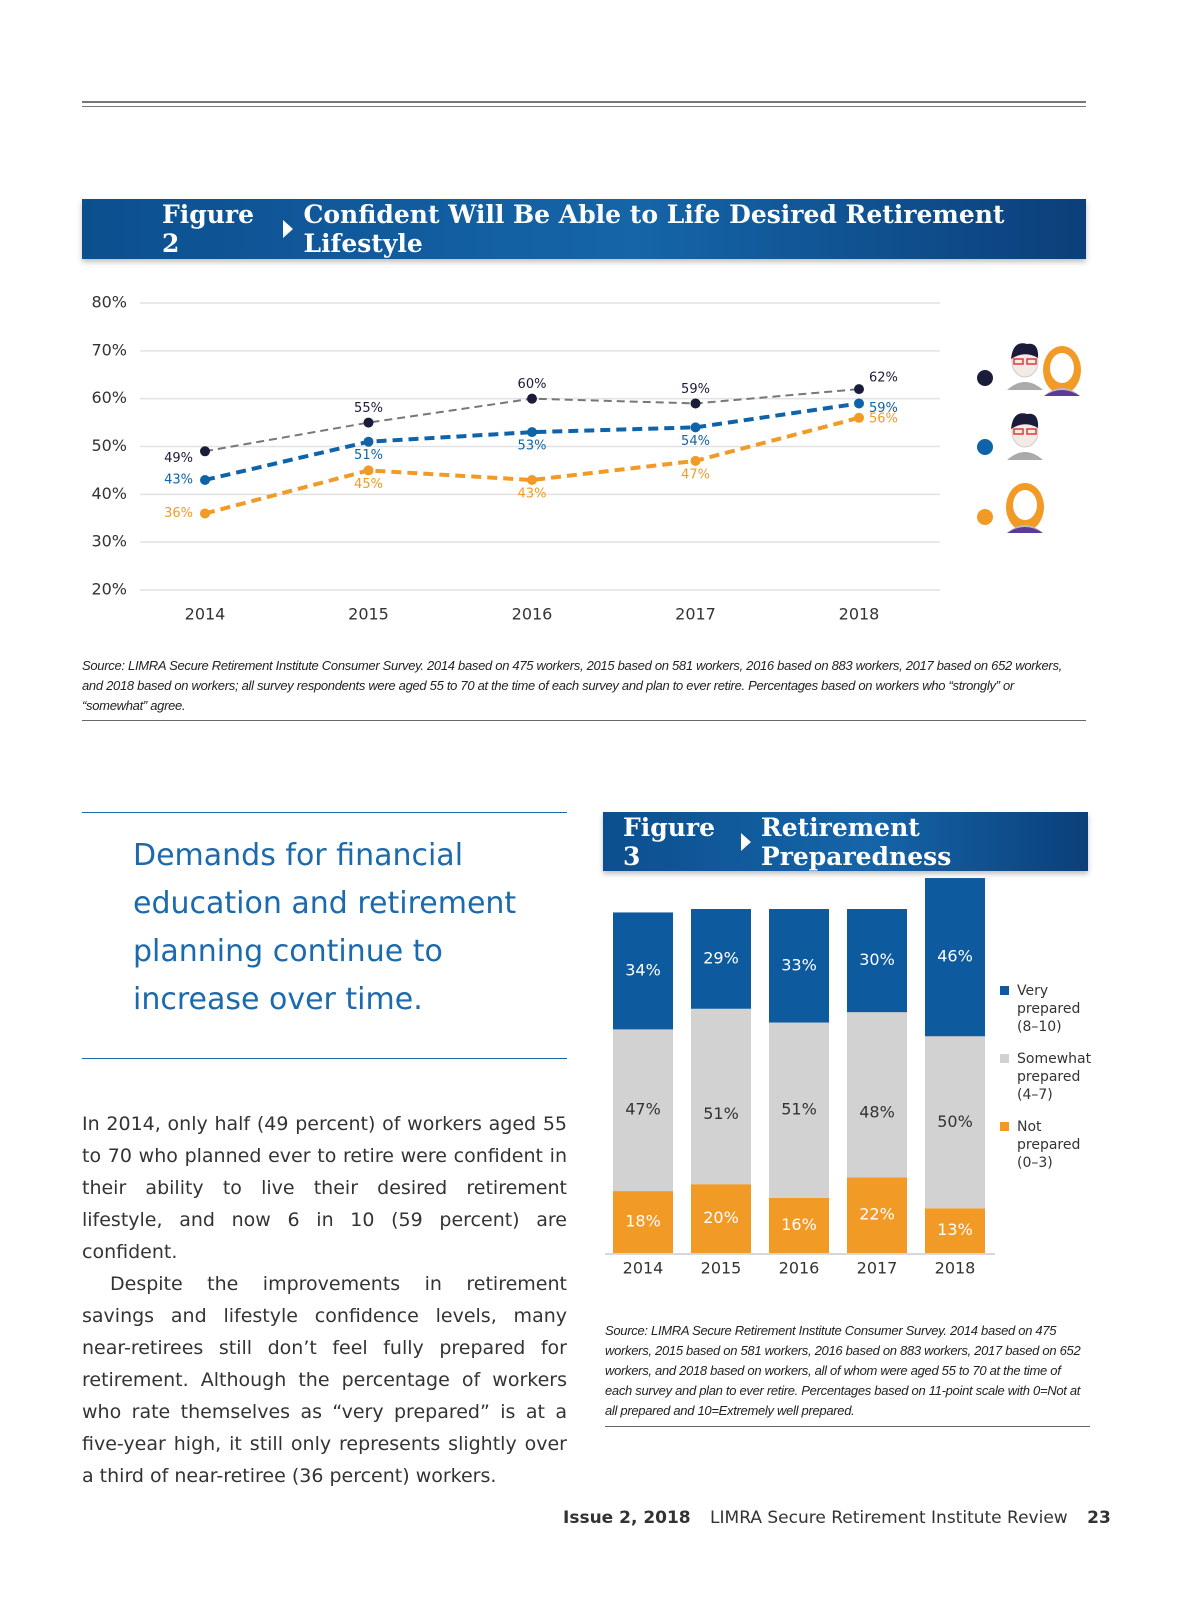  What do you see at coordinates (1054, 1077) in the screenshot?
I see `legend-label: Somewhat prepared (4–7)` at bounding box center [1054, 1077].